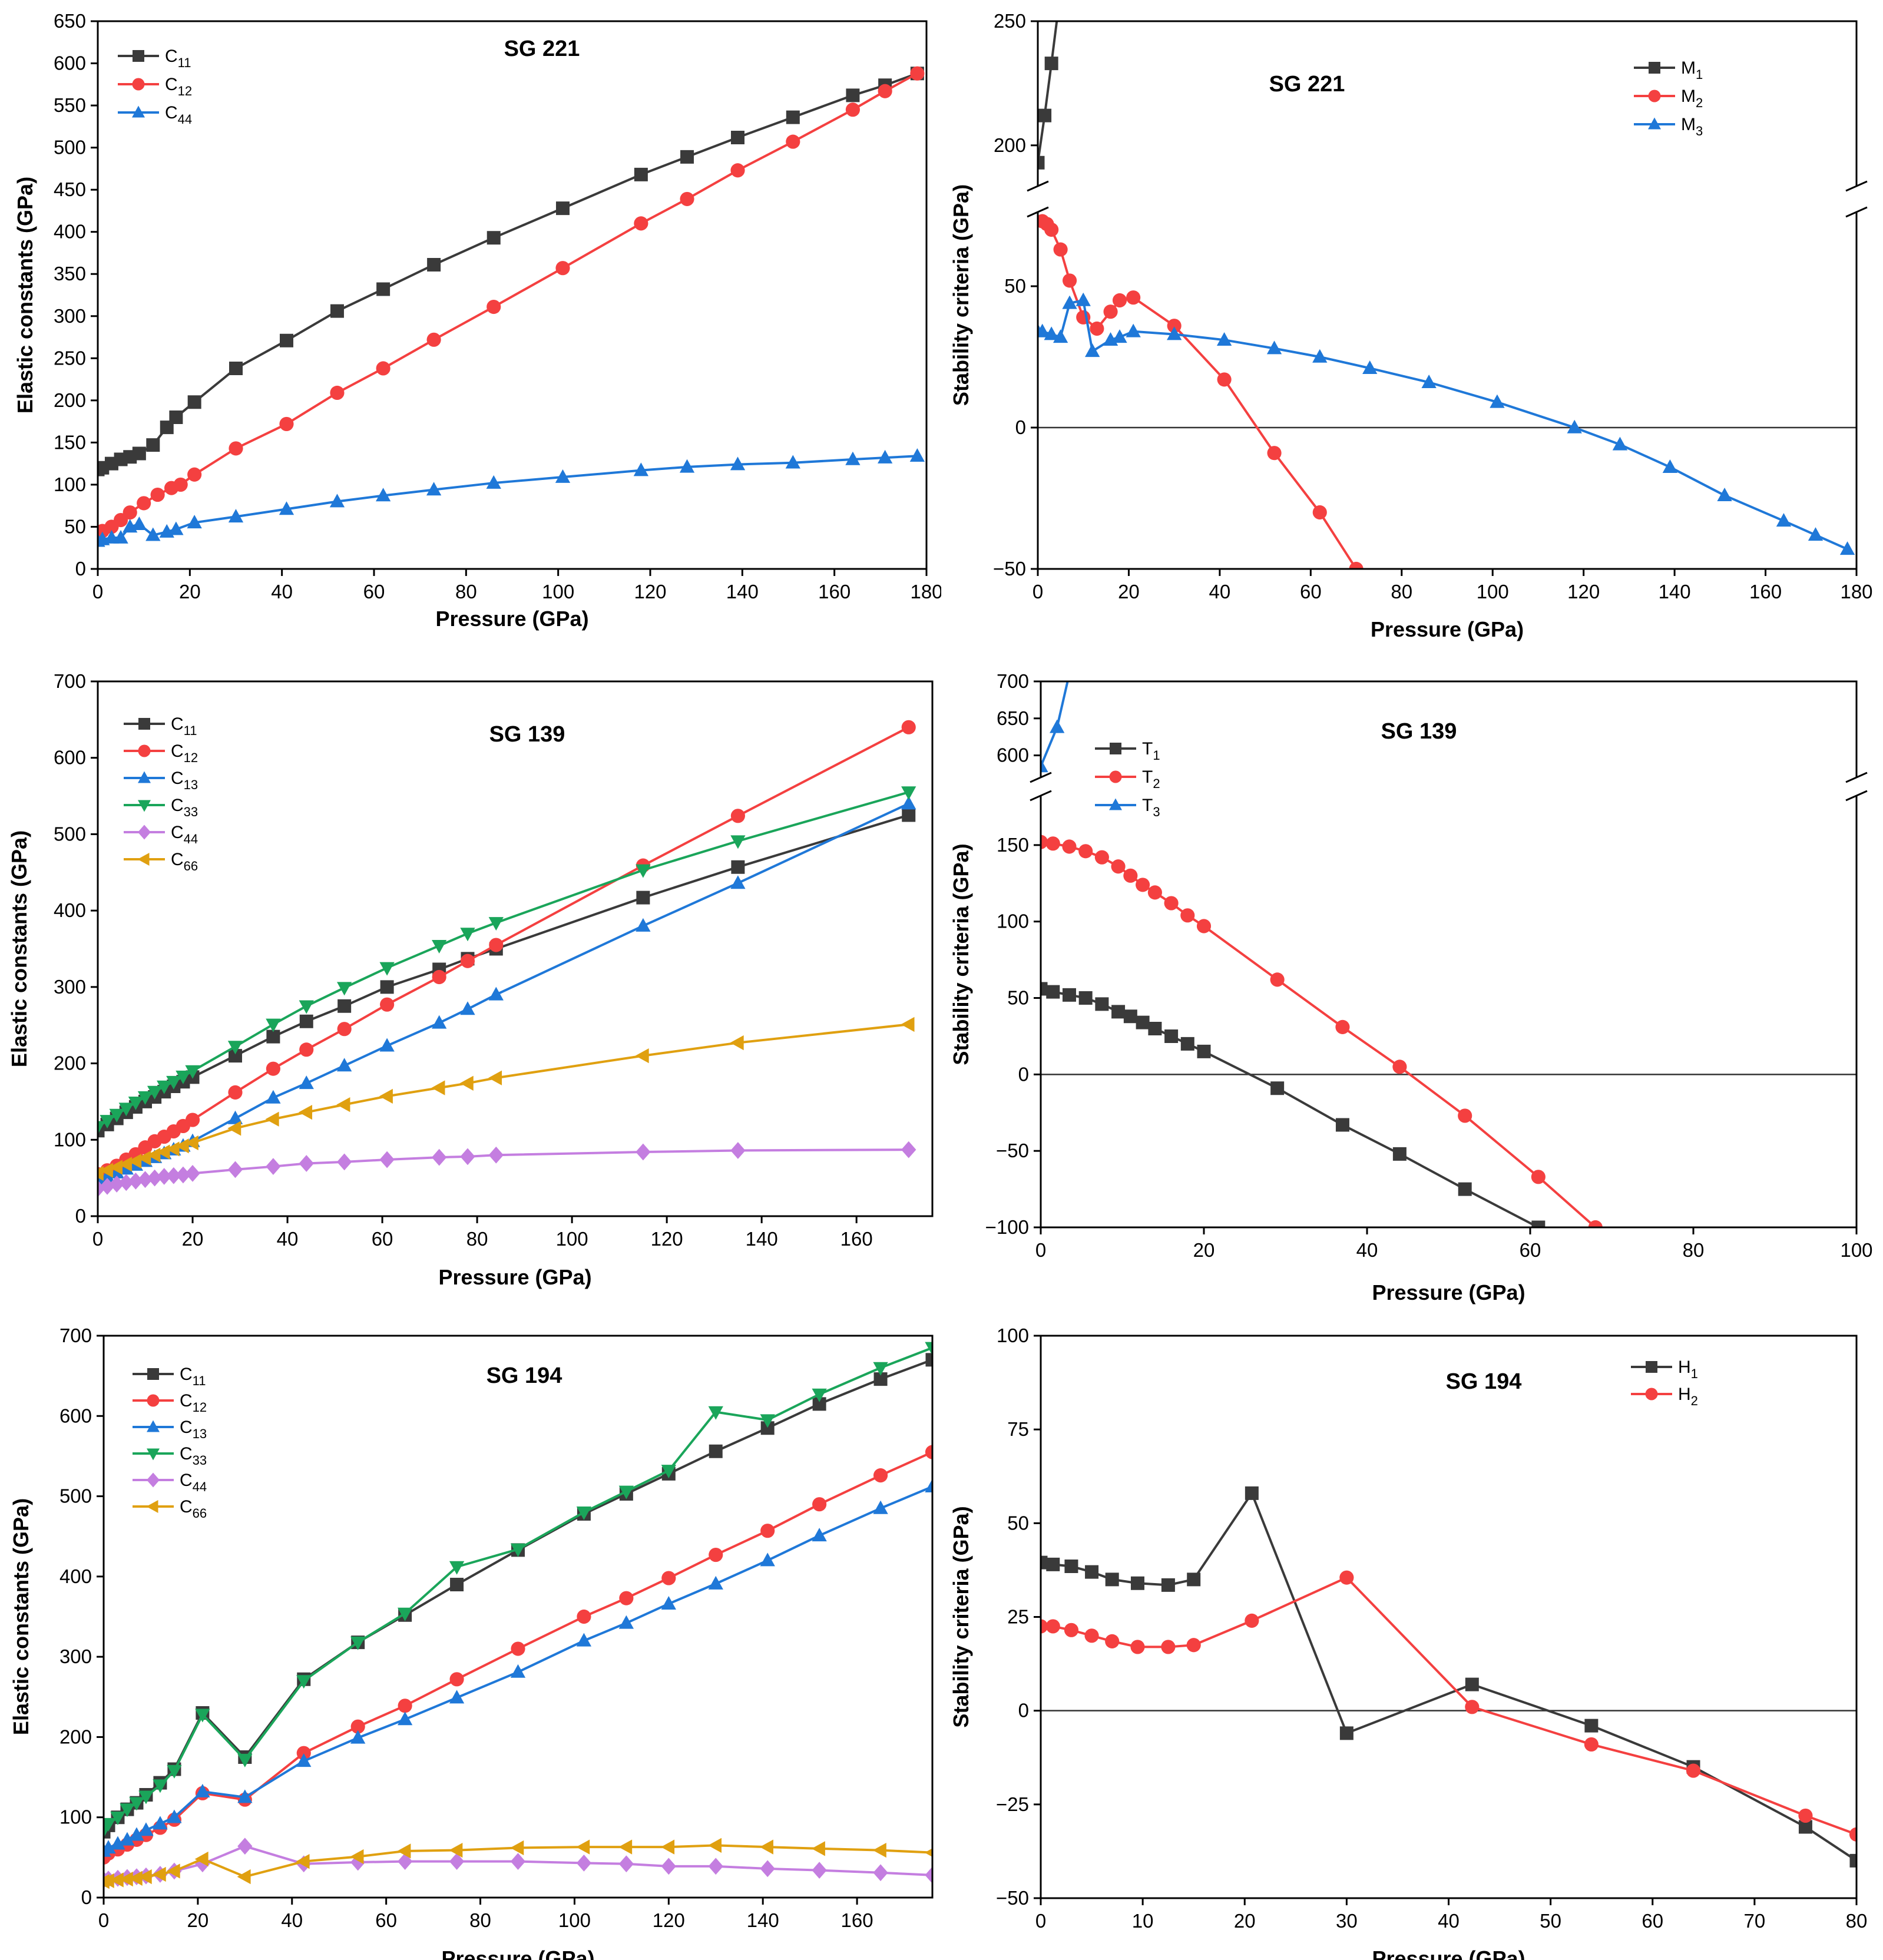 This screenshot has height=1960, width=1883. What do you see at coordinates (1204, 1250) in the screenshot?
I see `x-tick-label: 20` at bounding box center [1204, 1250].